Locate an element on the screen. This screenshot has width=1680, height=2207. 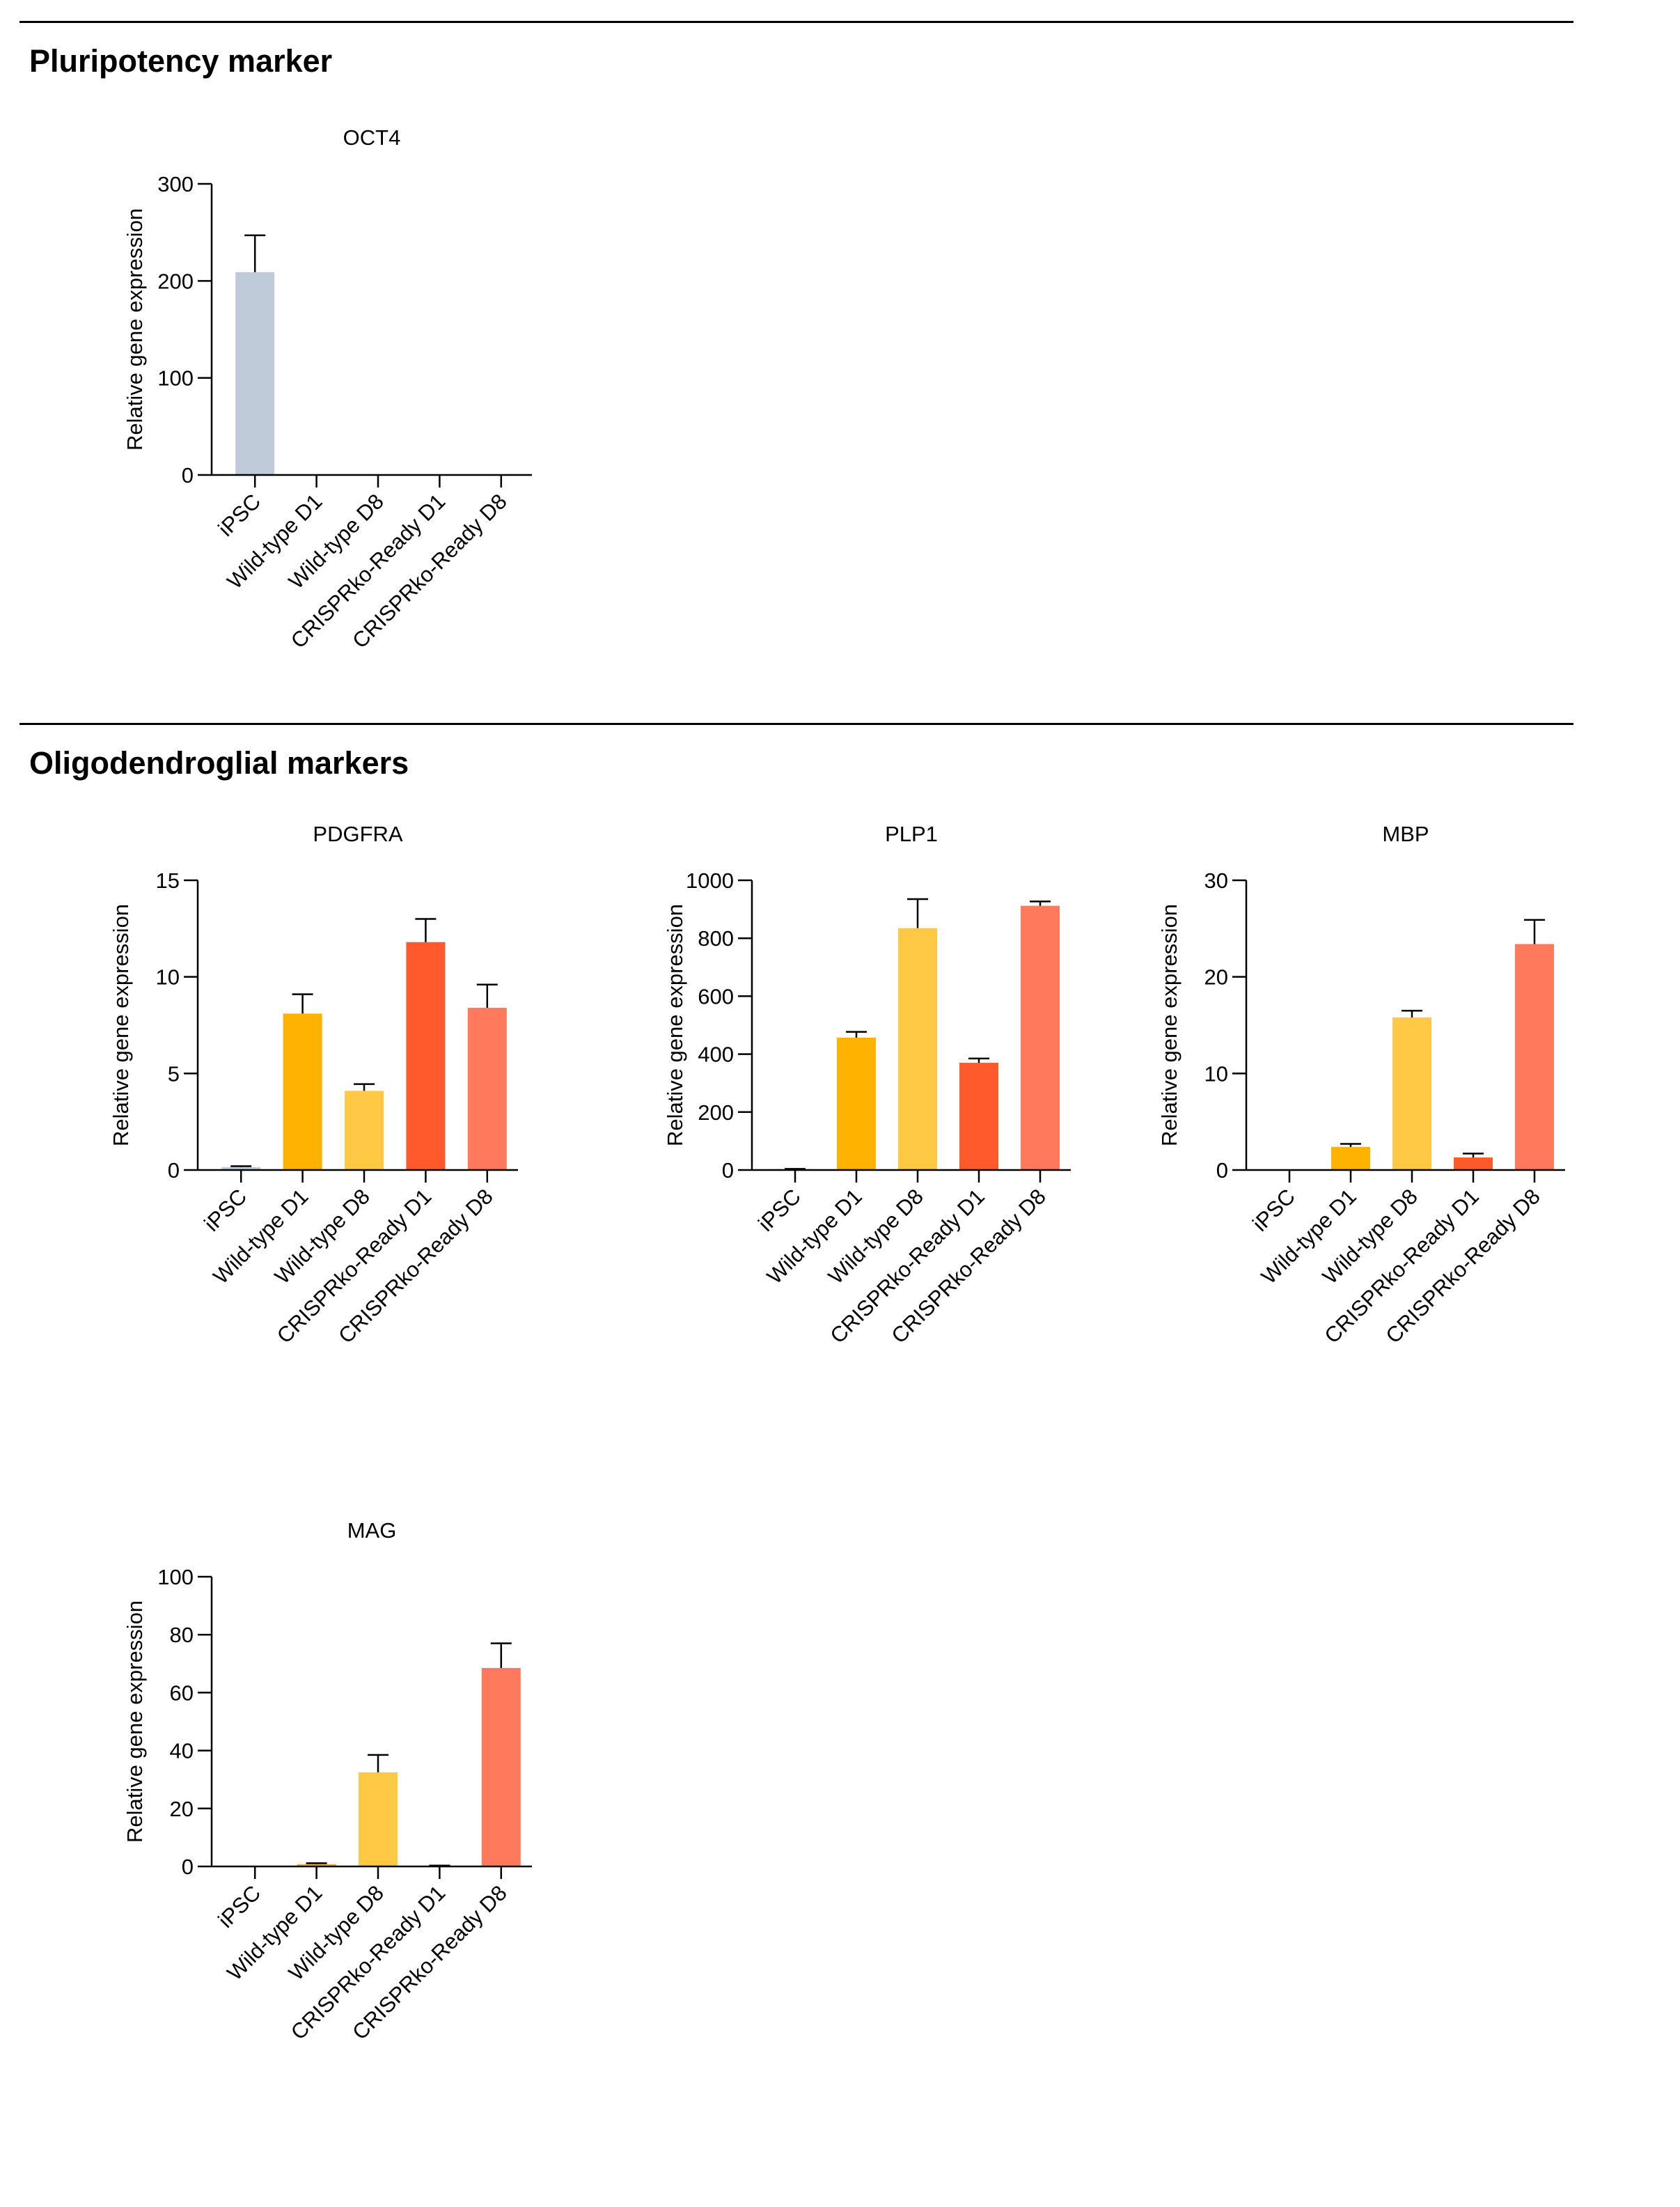
pdgfra-bar-wild-type-d8 is located at coordinates (364, 1130).